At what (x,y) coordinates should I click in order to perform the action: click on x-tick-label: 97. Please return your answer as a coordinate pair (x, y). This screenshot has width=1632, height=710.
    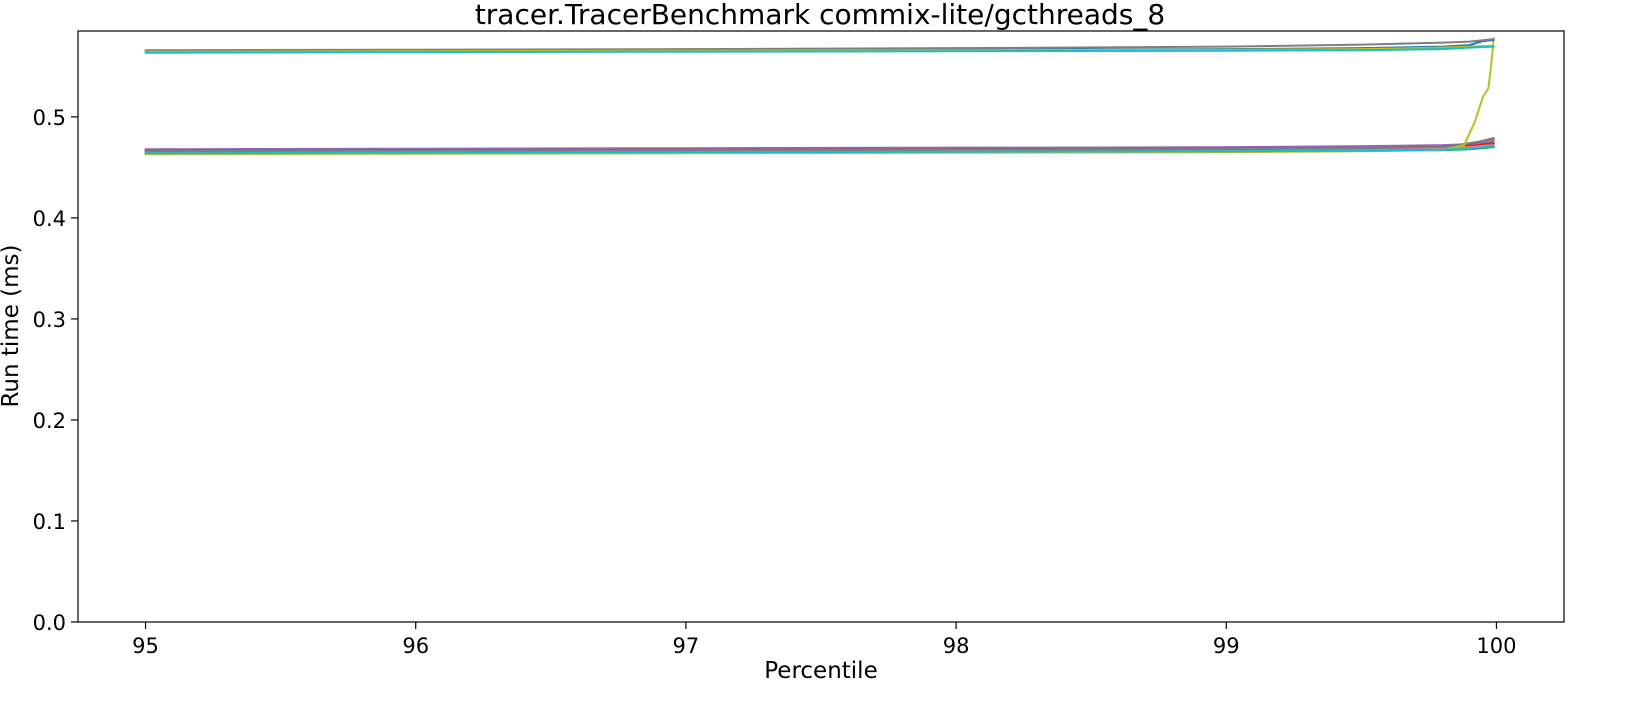
    Looking at the image, I should click on (686, 646).